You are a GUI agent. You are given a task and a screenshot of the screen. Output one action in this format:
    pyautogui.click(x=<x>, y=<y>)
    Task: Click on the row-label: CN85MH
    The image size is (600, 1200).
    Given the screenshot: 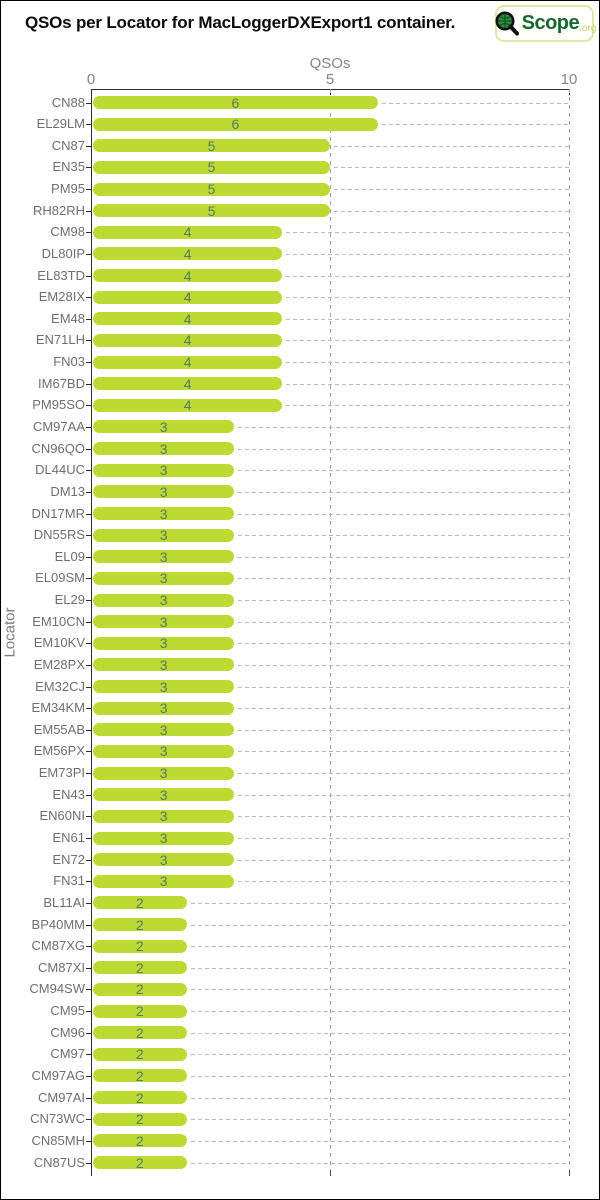 What is the action you would take?
    pyautogui.click(x=58, y=1140)
    